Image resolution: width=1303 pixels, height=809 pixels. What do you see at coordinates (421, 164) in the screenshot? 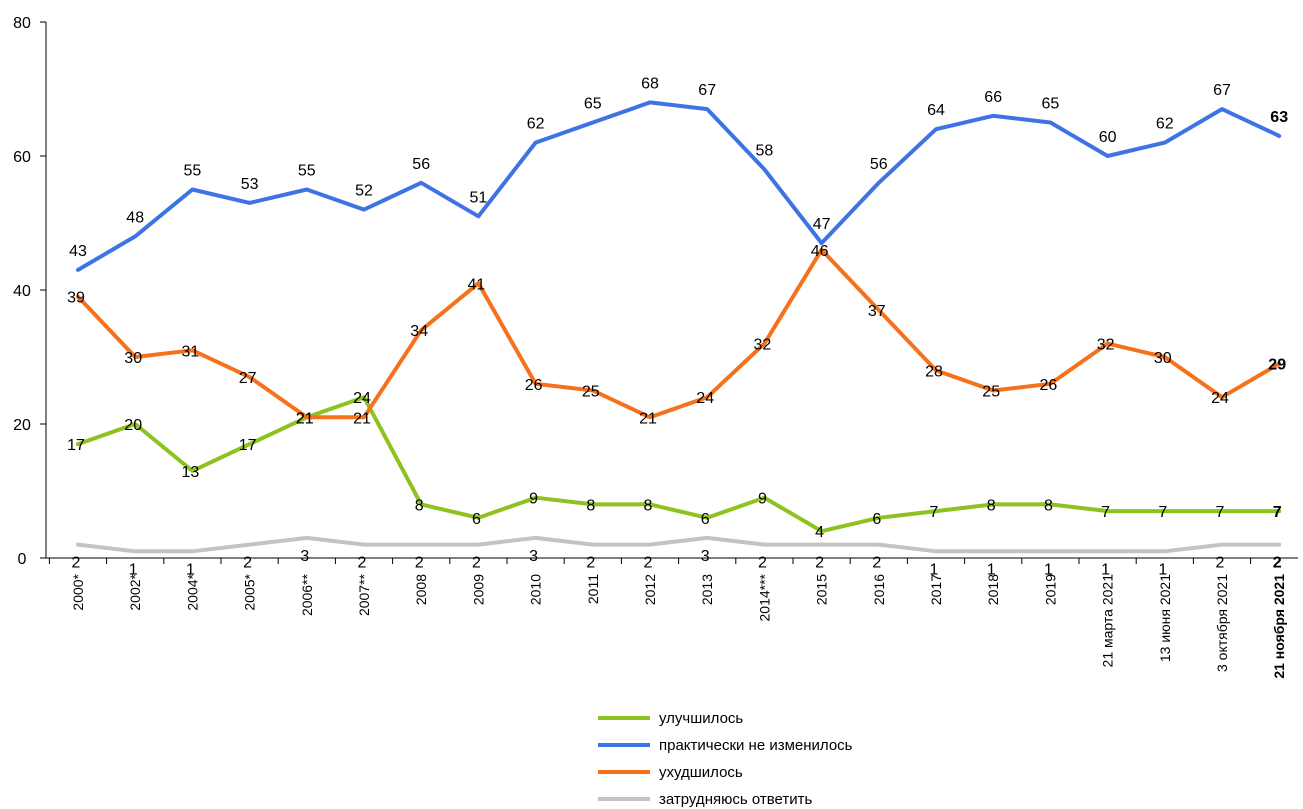
I see `data-label: 56` at bounding box center [421, 164].